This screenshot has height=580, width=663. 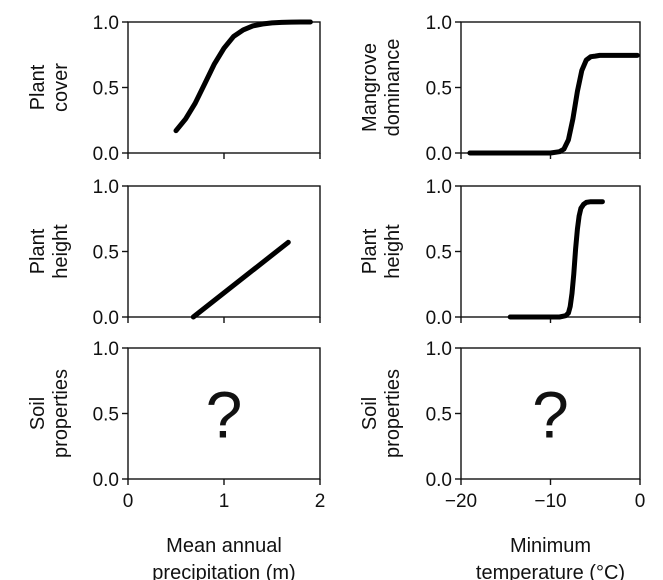 I want to click on x-axis-label: temperature (°C), so click(x=550, y=571).